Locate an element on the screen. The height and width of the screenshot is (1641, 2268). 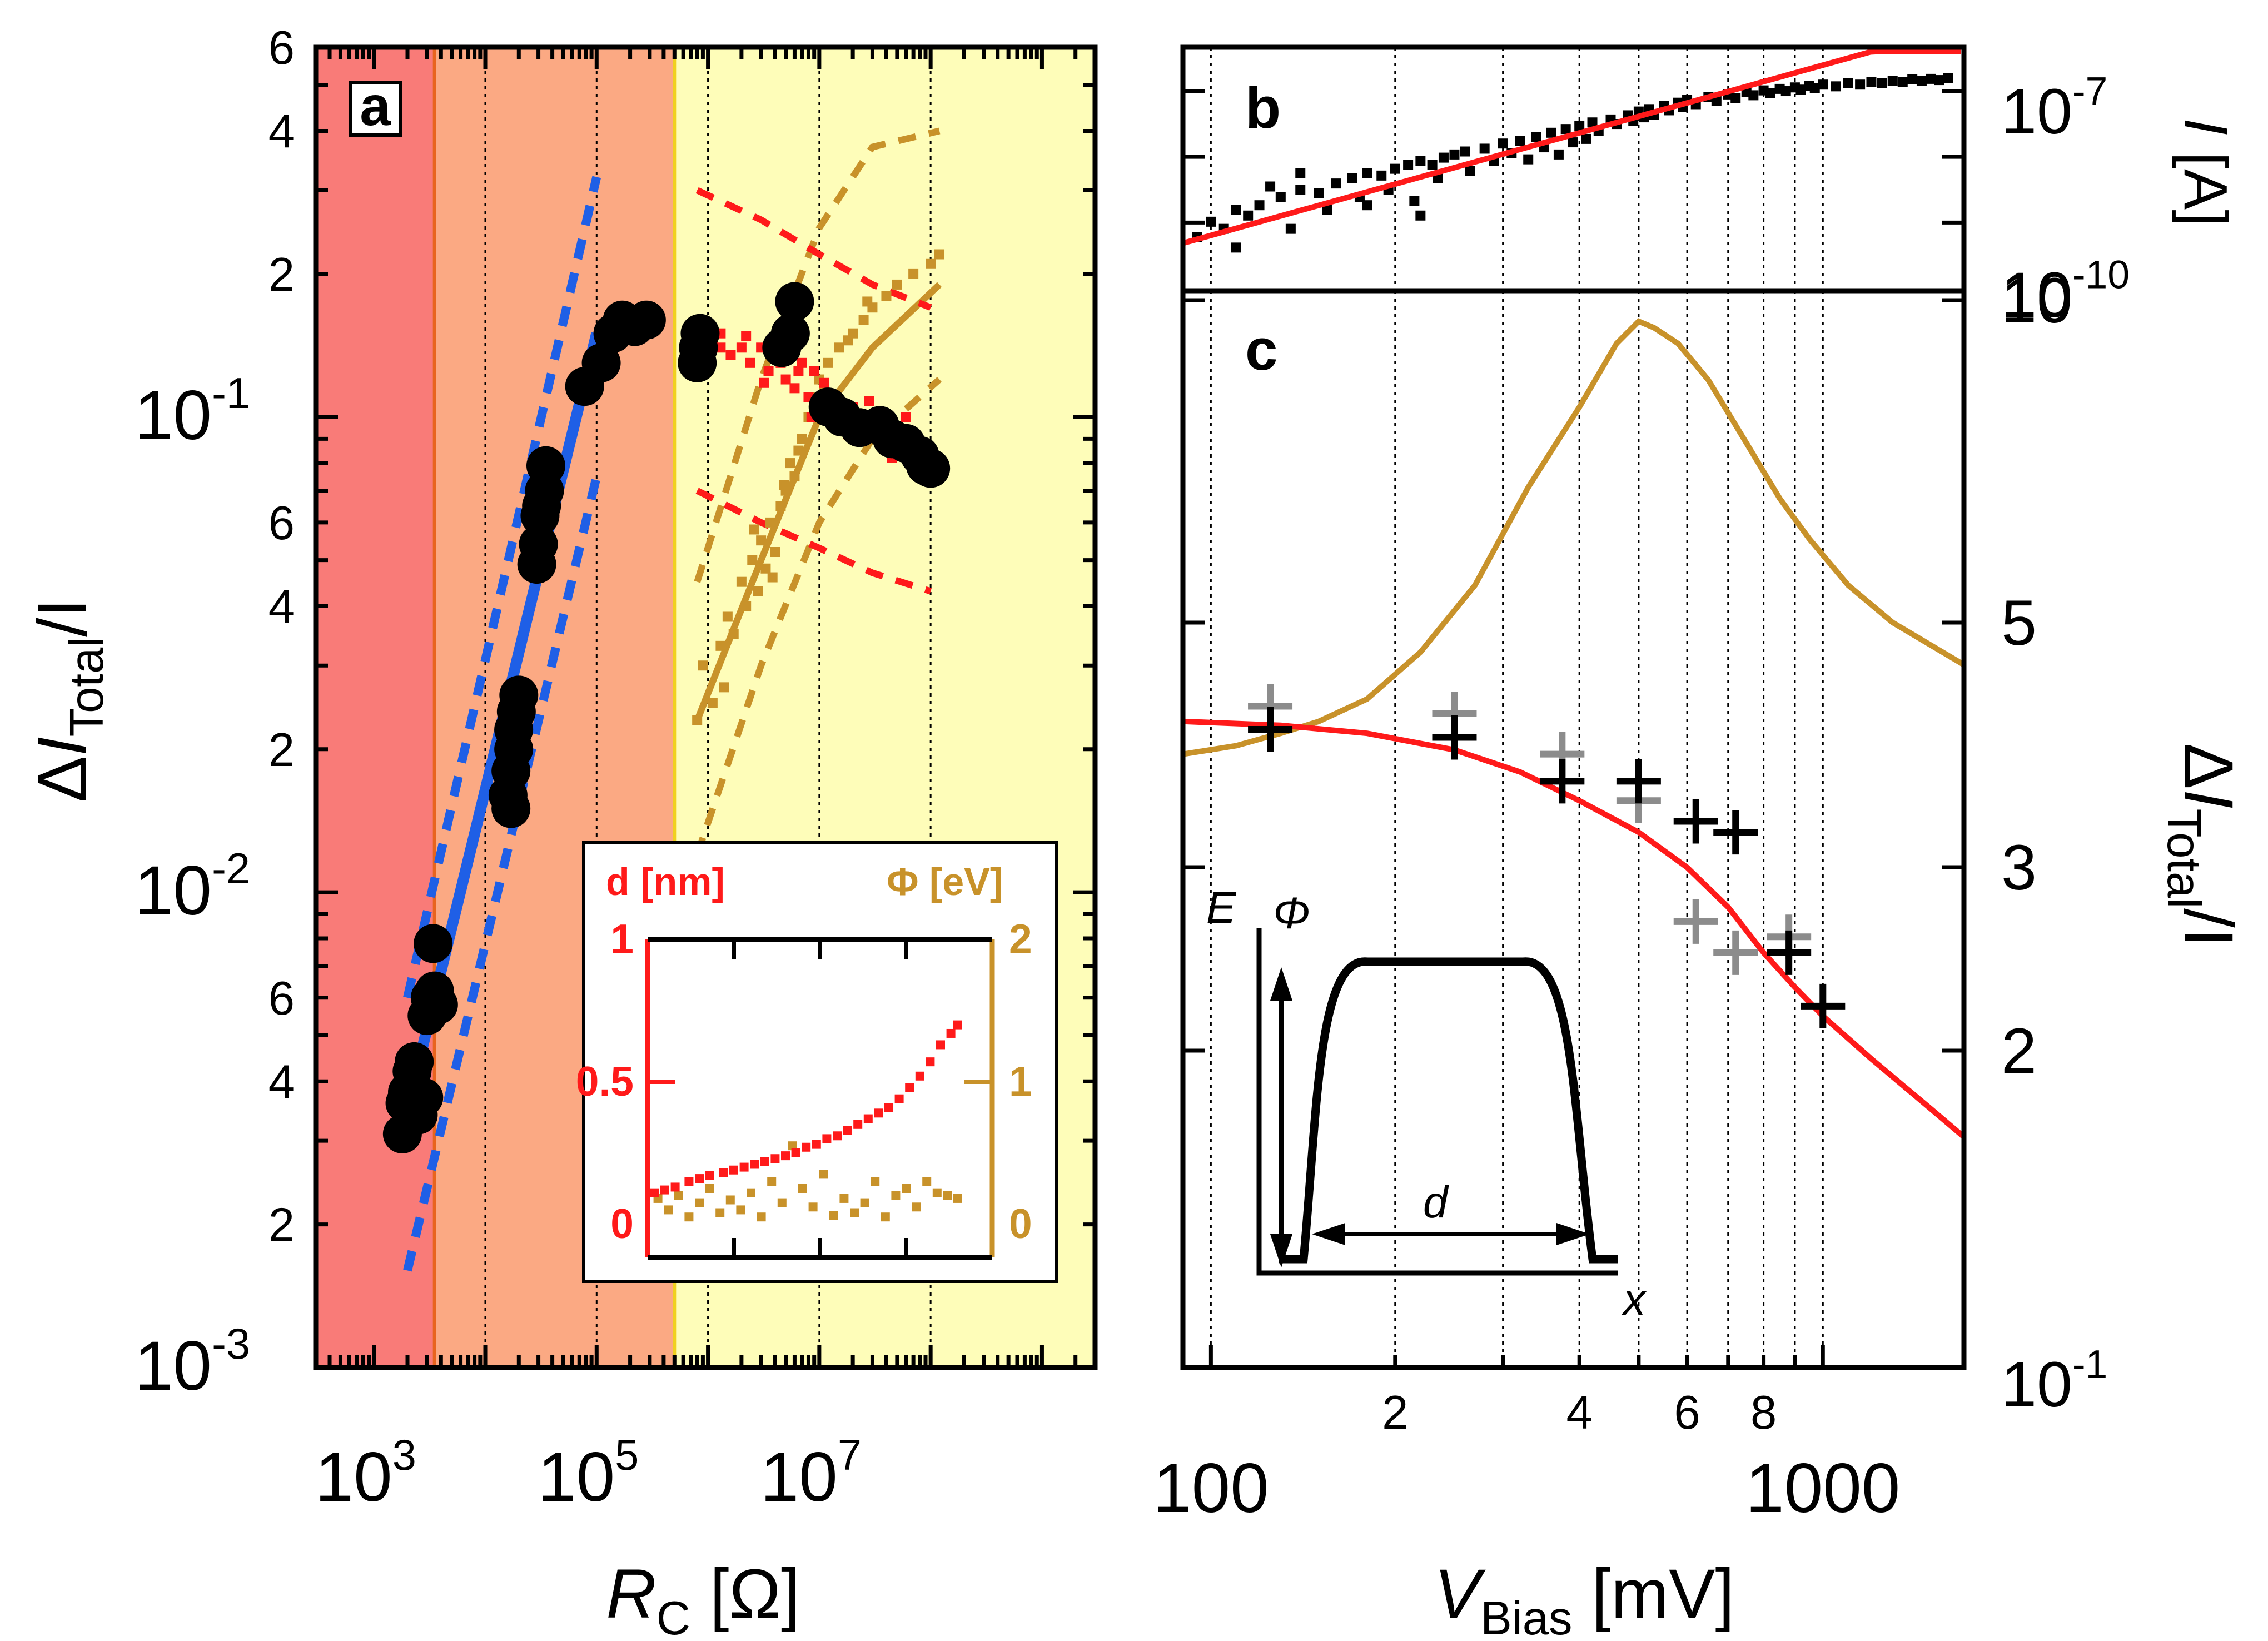
barrier-axes is located at coordinates (1437, 1102).